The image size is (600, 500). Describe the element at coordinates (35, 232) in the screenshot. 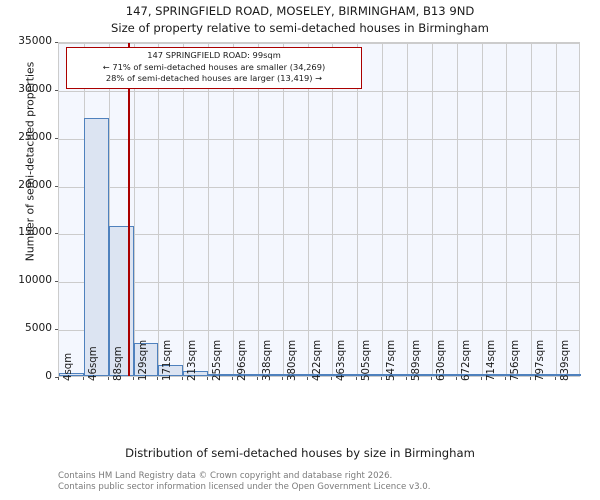

I see `y-axis-tick-label: 15000` at that location.